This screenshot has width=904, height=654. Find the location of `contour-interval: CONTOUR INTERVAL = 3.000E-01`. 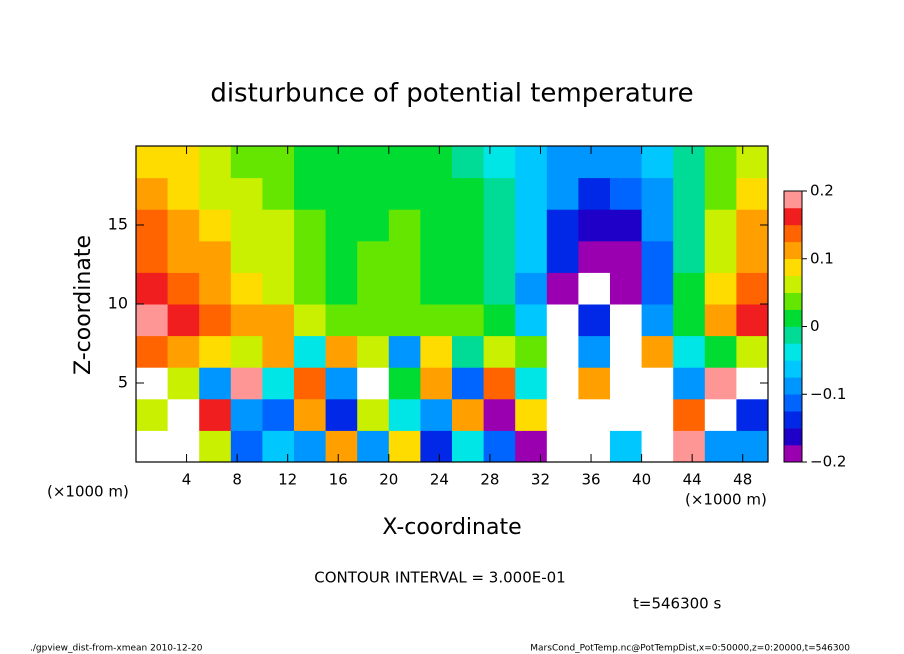

contour-interval: CONTOUR INTERVAL = 3.000E-01 is located at coordinates (439, 578).